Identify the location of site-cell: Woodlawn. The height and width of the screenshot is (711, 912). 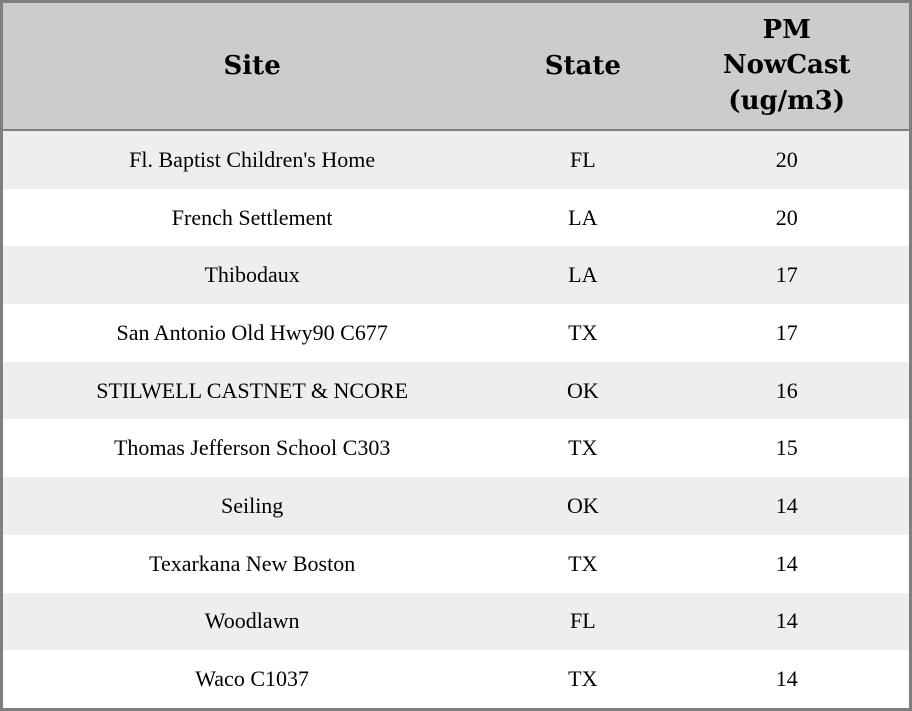
(252, 621).